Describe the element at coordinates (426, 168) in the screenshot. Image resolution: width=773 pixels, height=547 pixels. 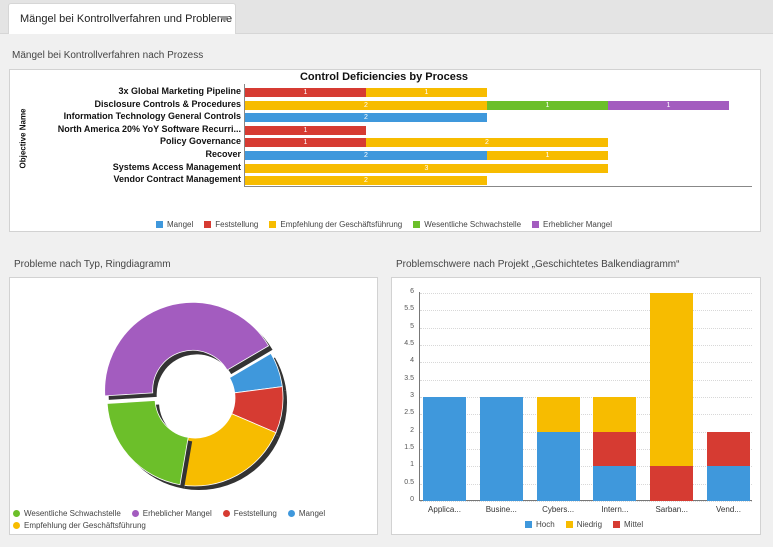
I see `bar-segment: 3` at that location.